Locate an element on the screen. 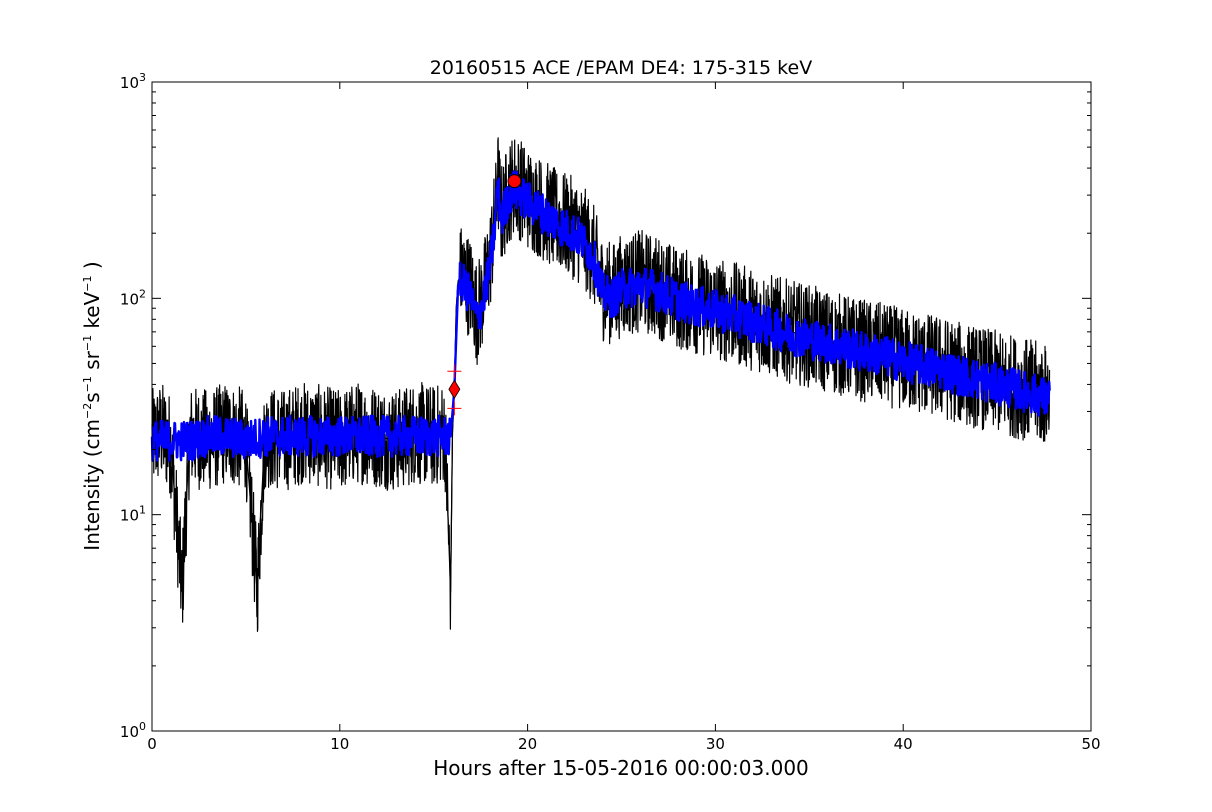  onset-marker-diamond is located at coordinates (454, 389).